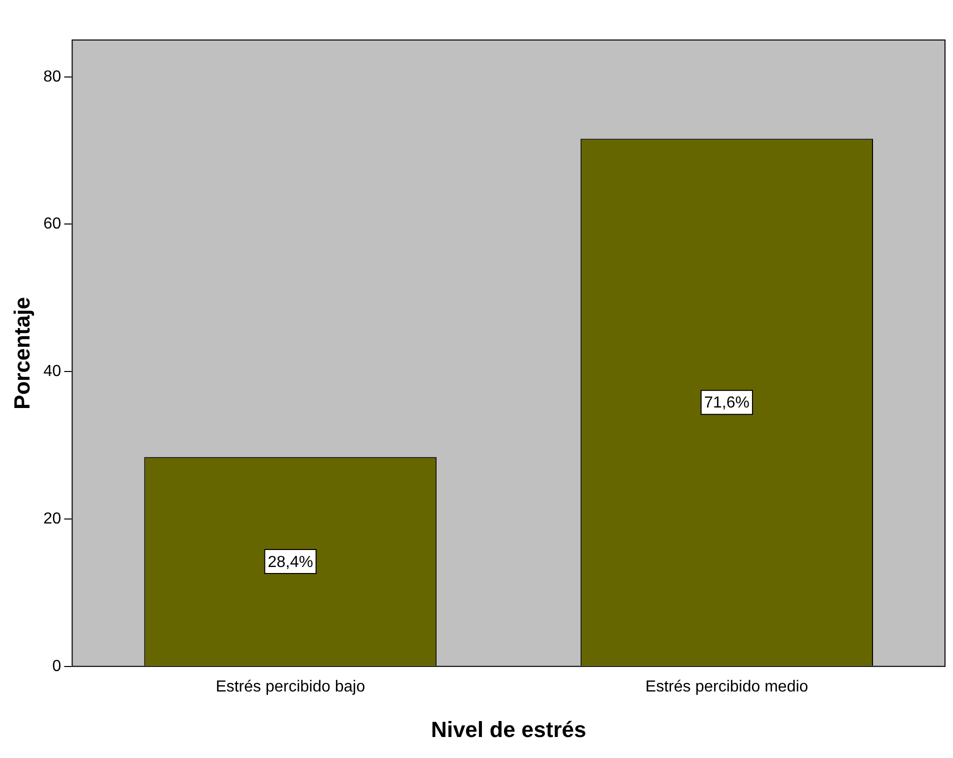 The width and height of the screenshot is (953, 758). What do you see at coordinates (52, 224) in the screenshot?
I see `y-tick-label: 60` at bounding box center [52, 224].